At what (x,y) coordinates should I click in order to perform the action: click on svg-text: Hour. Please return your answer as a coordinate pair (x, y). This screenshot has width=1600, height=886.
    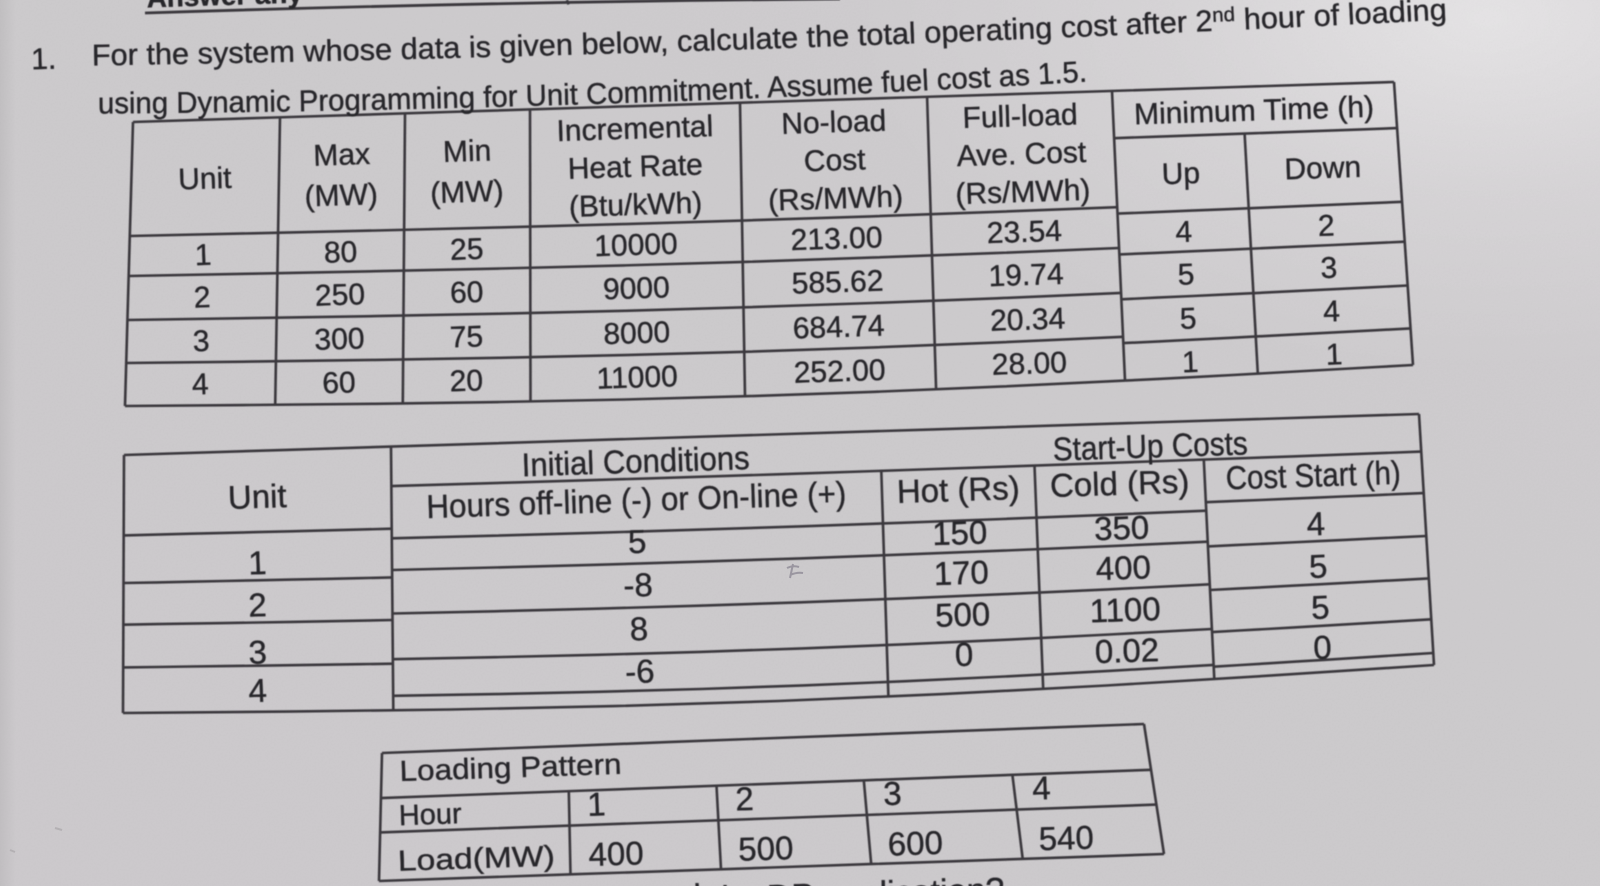
    Looking at the image, I should click on (430, 815).